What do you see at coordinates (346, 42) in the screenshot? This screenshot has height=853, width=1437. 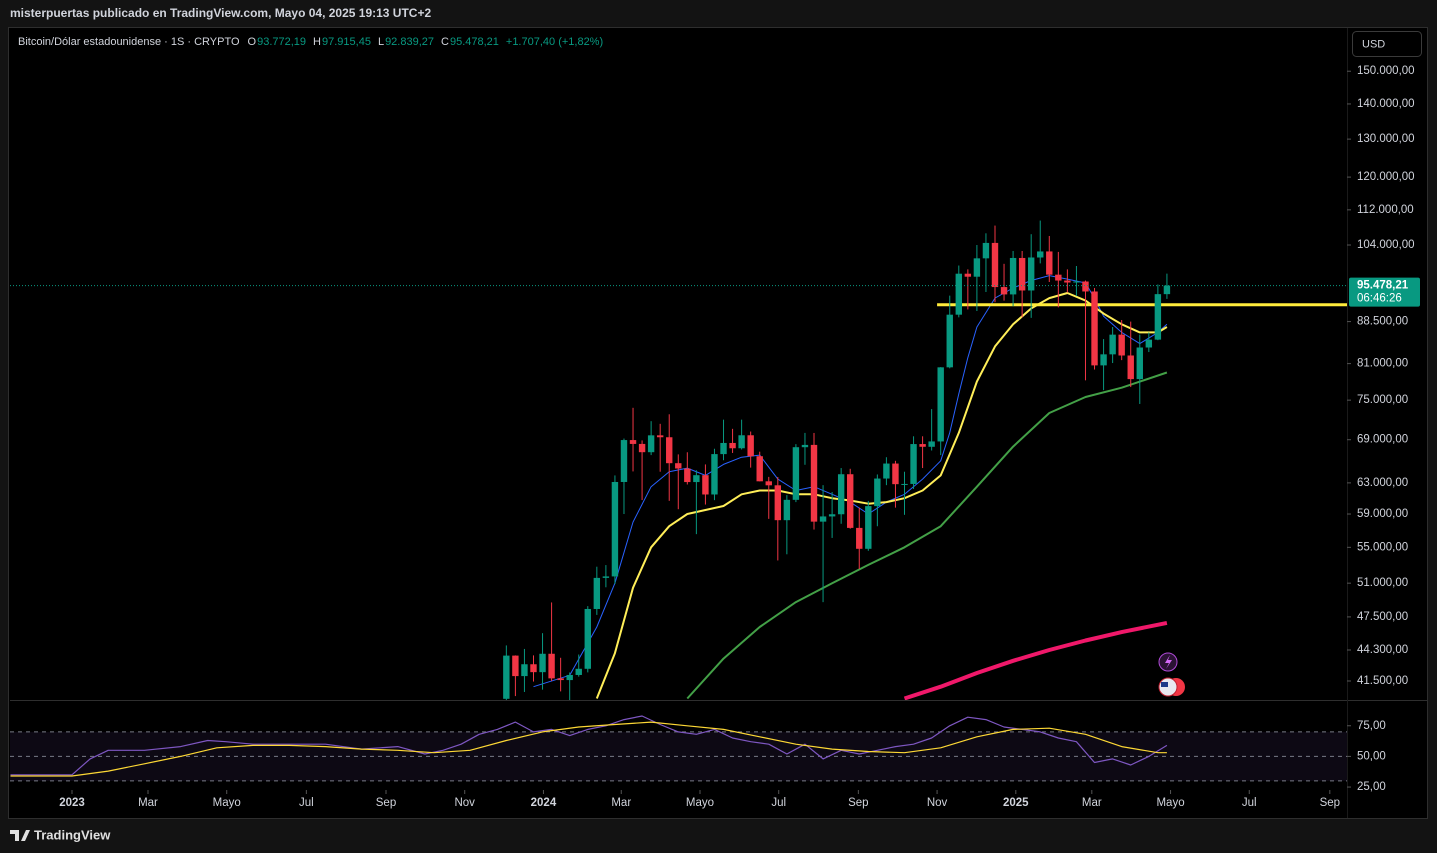 I see `ohlc-value: 97.915,45` at bounding box center [346, 42].